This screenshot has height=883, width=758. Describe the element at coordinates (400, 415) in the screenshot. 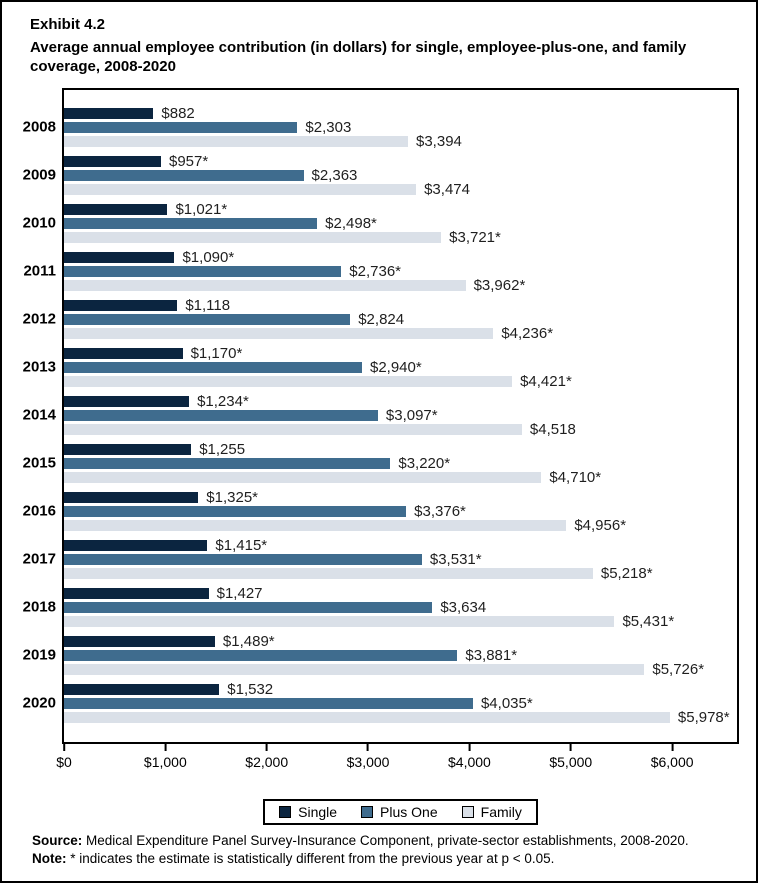

I see `bar-row-plus-one: $3,097*` at that location.